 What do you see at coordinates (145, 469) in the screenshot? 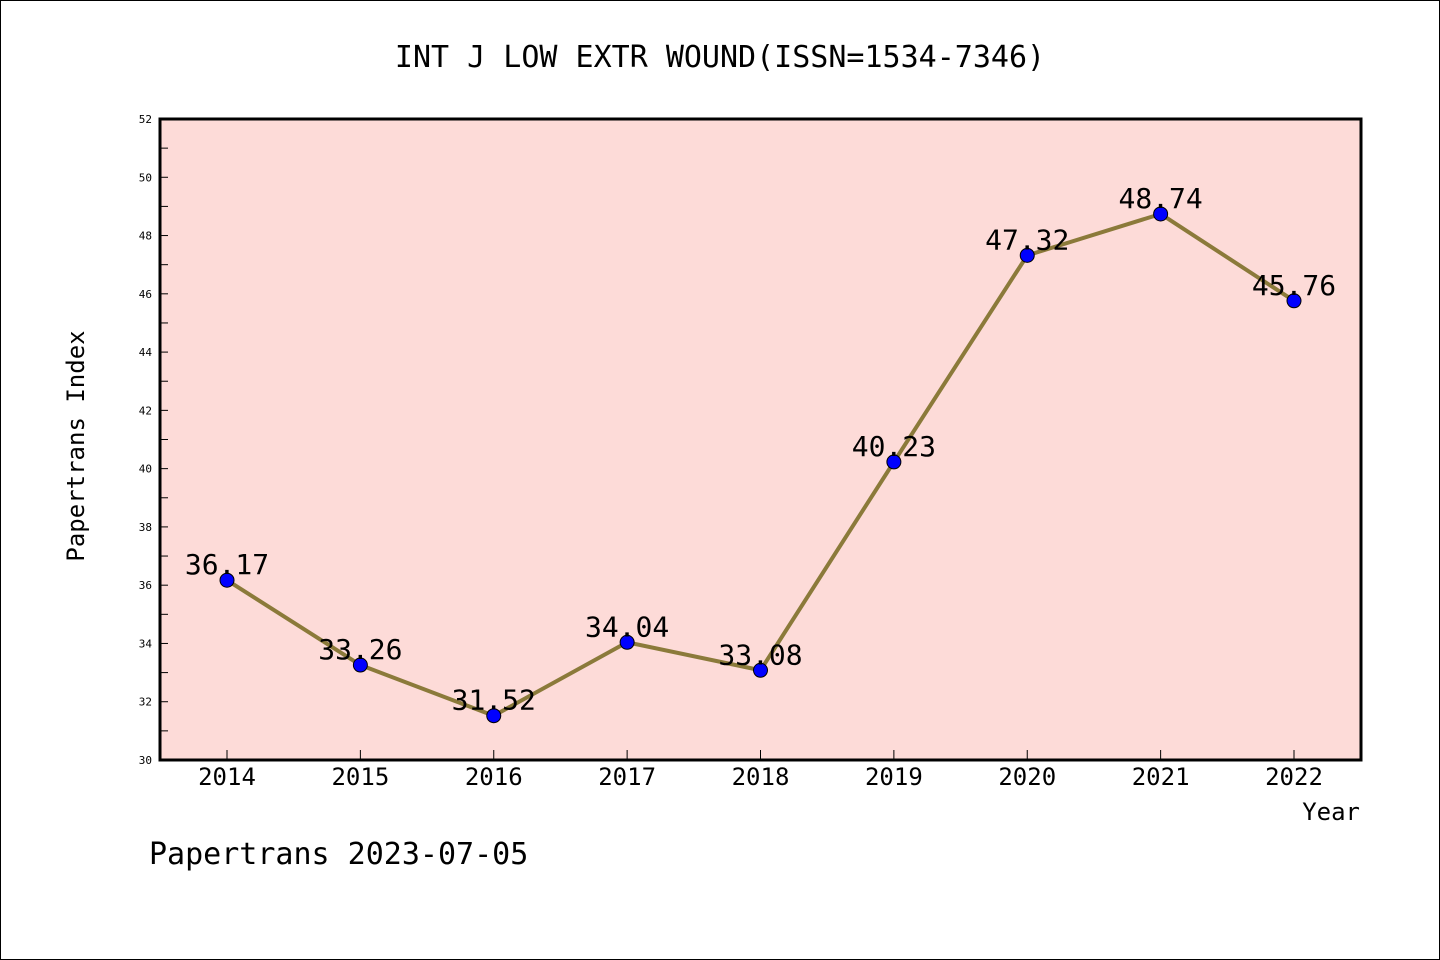
I see `y-tick-label: 40` at bounding box center [145, 469].